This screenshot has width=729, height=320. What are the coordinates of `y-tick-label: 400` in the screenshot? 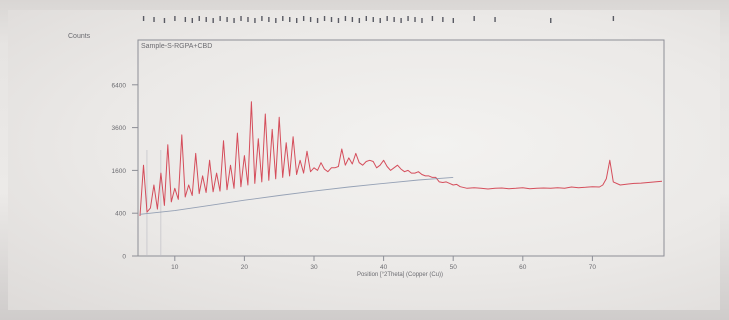 It's located at (120, 214).